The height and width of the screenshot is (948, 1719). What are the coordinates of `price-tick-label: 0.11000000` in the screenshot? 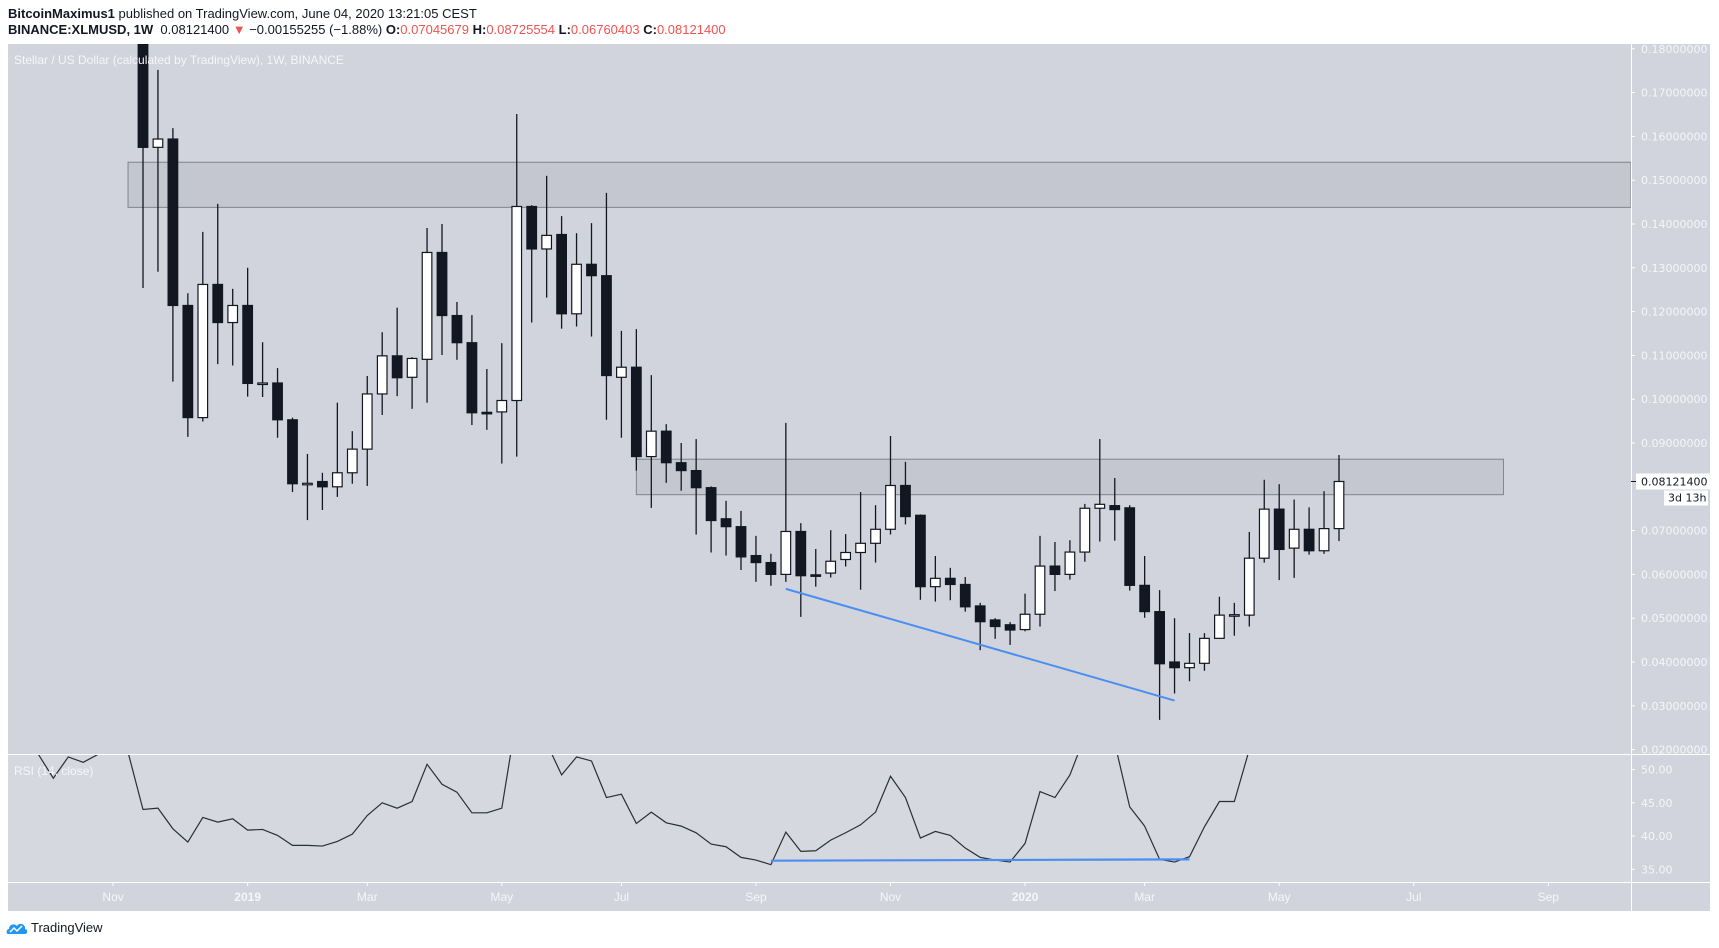 It's located at (1674, 355).